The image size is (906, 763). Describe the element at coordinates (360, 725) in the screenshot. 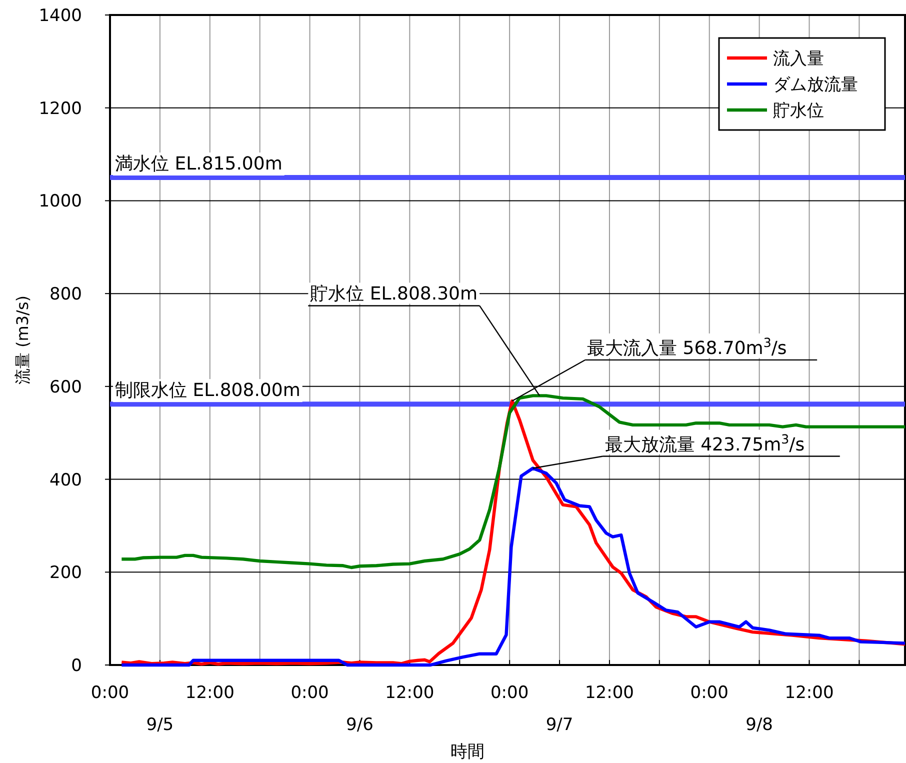

I see `text: 9/6` at that location.